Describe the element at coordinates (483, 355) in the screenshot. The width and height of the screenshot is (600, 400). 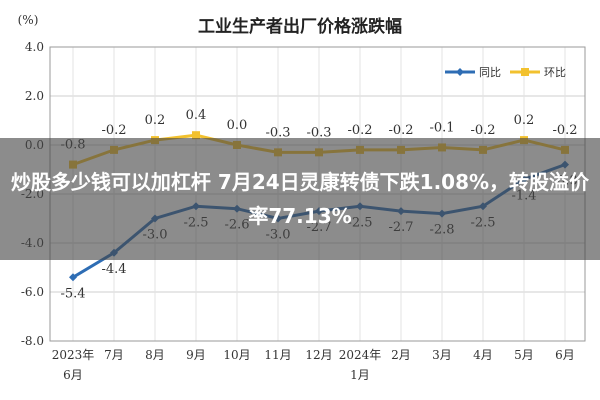
I see `x-tick-label: 4月` at that location.